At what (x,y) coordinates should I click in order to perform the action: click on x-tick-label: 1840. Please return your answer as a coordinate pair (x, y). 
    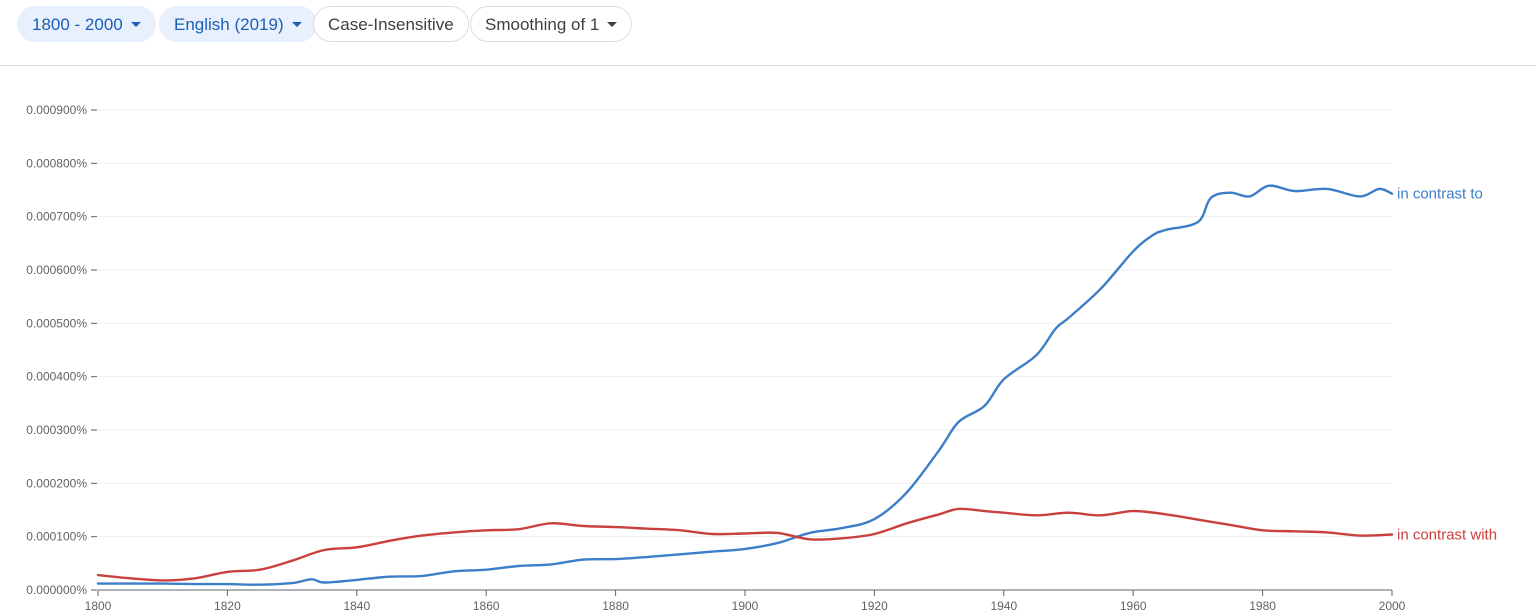
    Looking at the image, I should click on (356, 606).